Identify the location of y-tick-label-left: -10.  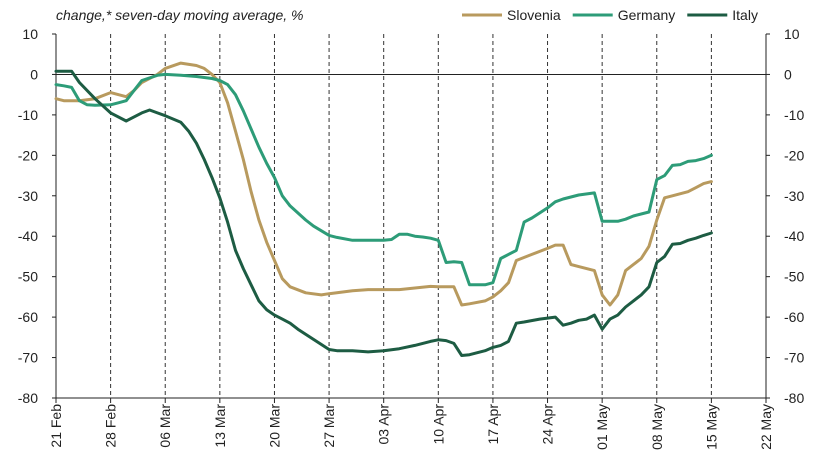
(28, 115).